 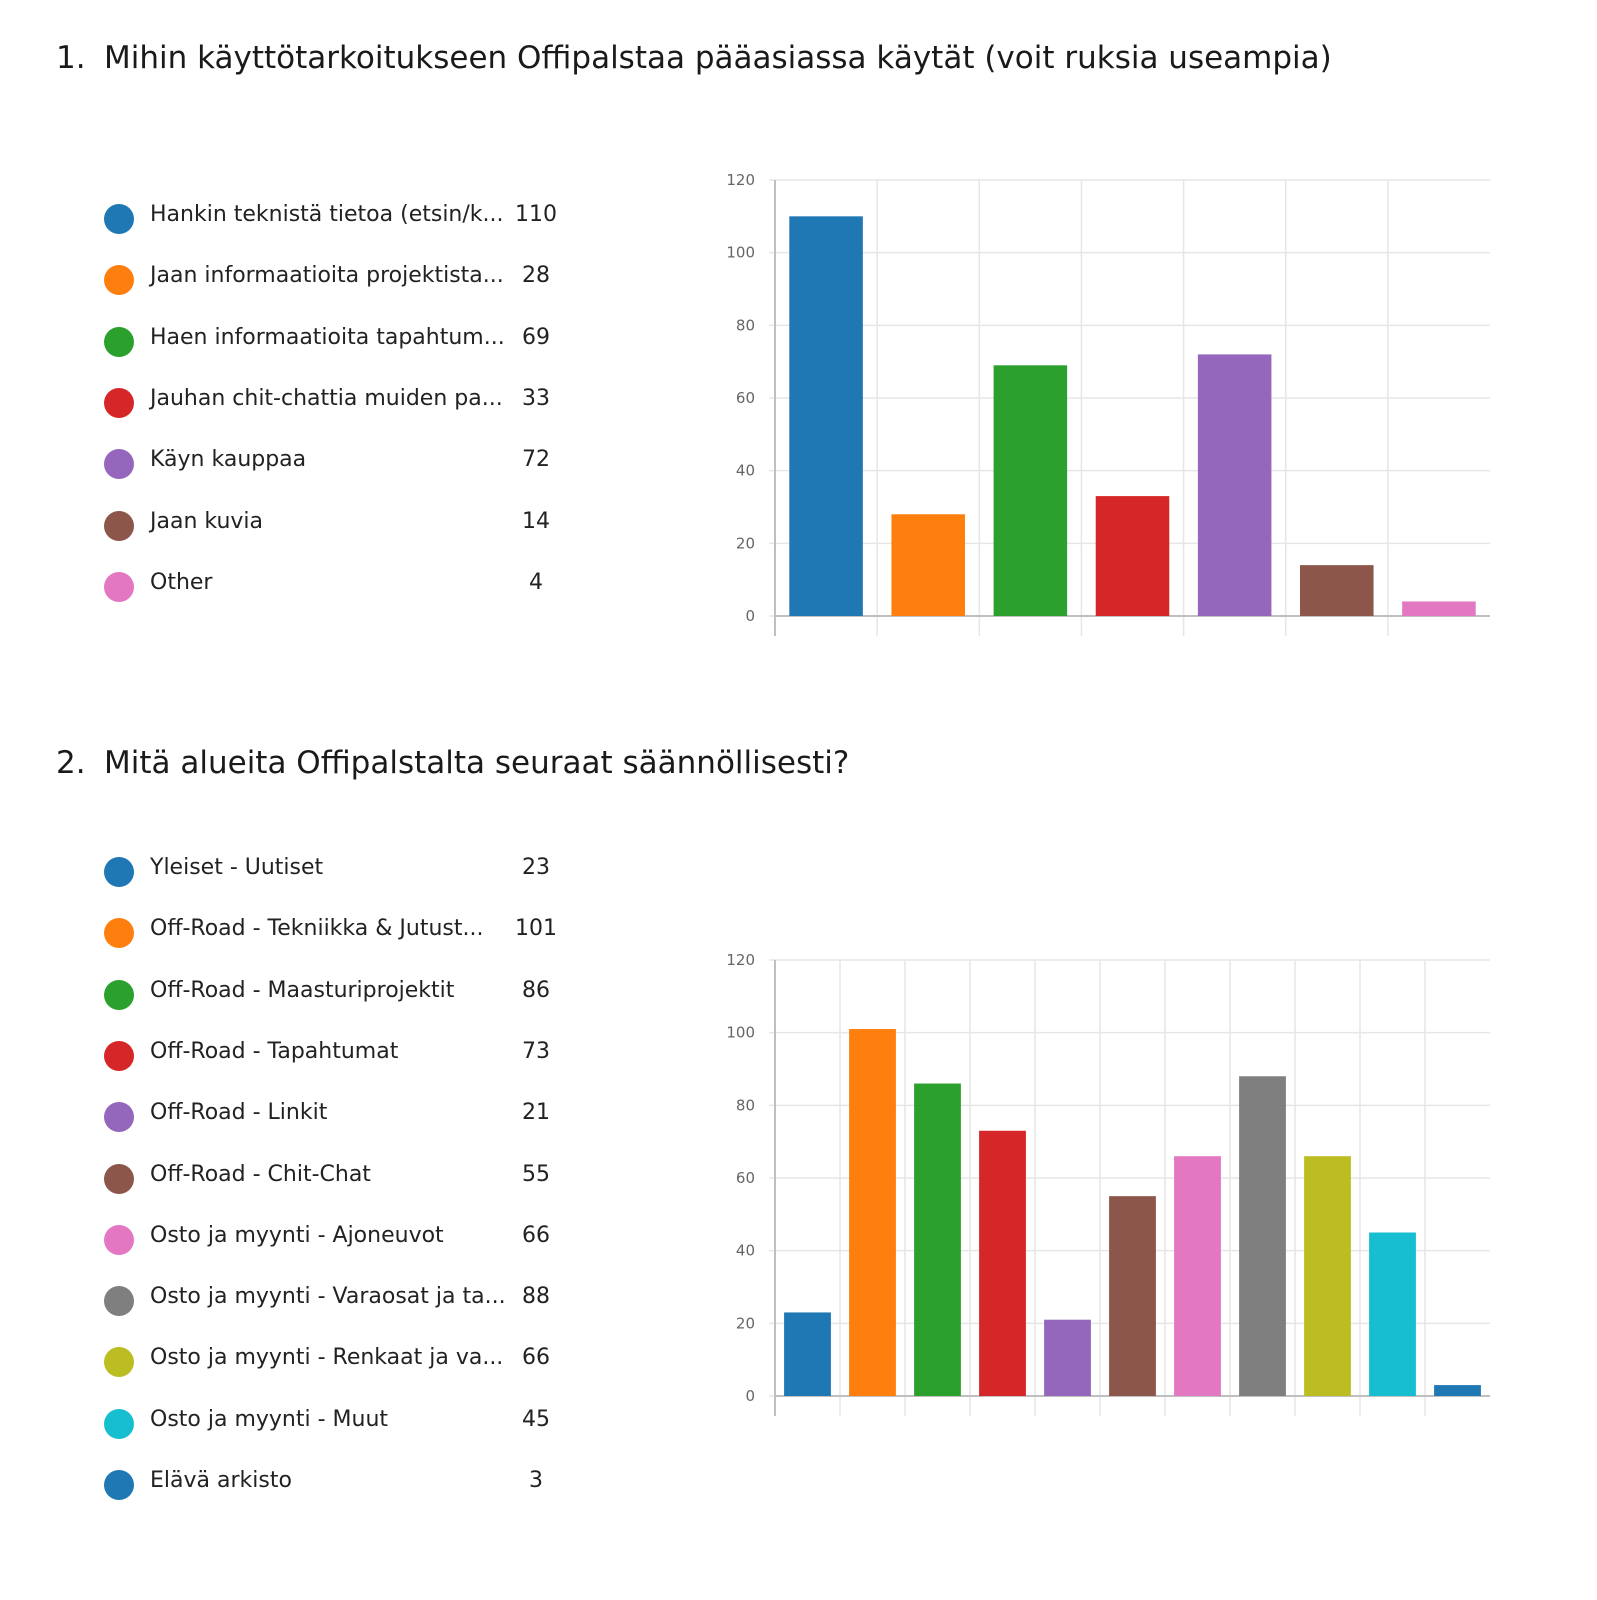 What do you see at coordinates (536, 521) in the screenshot?
I see `legend-count: 14` at bounding box center [536, 521].